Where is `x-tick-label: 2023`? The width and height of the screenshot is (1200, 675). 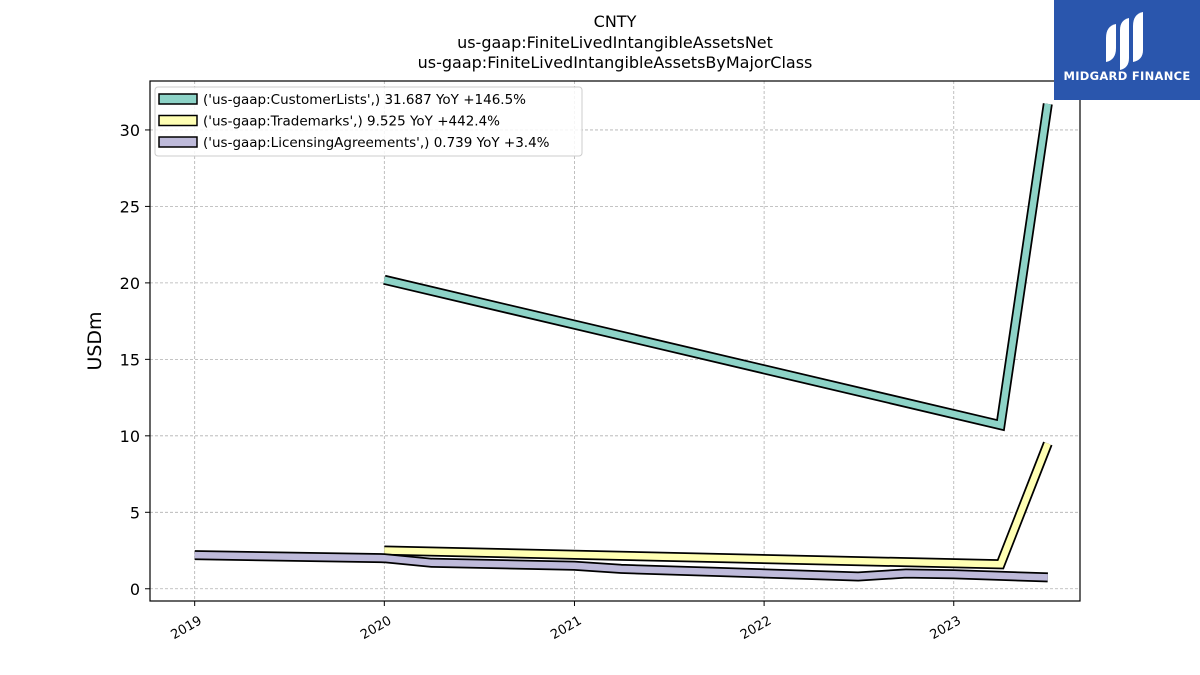
x-tick-label: 2023 is located at coordinates (946, 628).